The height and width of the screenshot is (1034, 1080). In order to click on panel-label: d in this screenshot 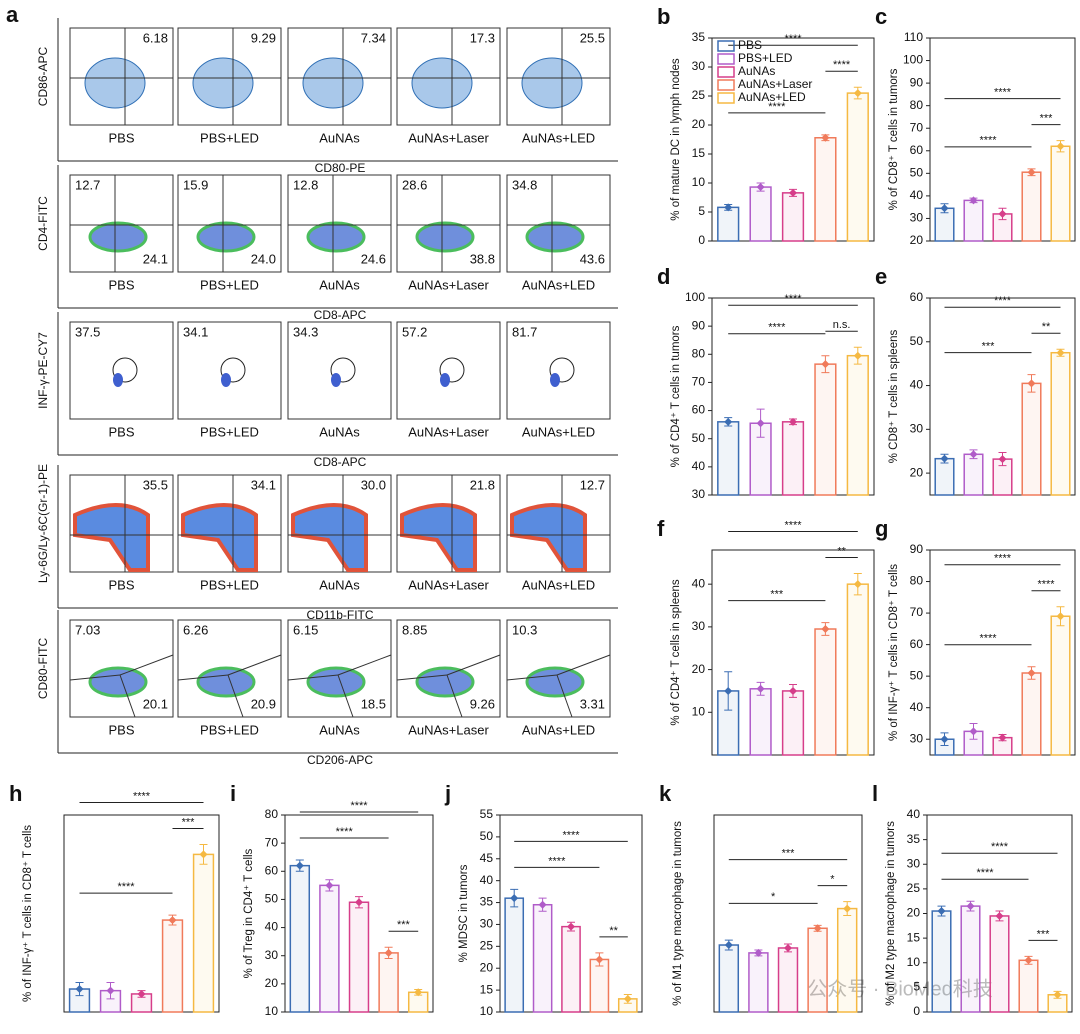, I will do `click(663, 276)`.